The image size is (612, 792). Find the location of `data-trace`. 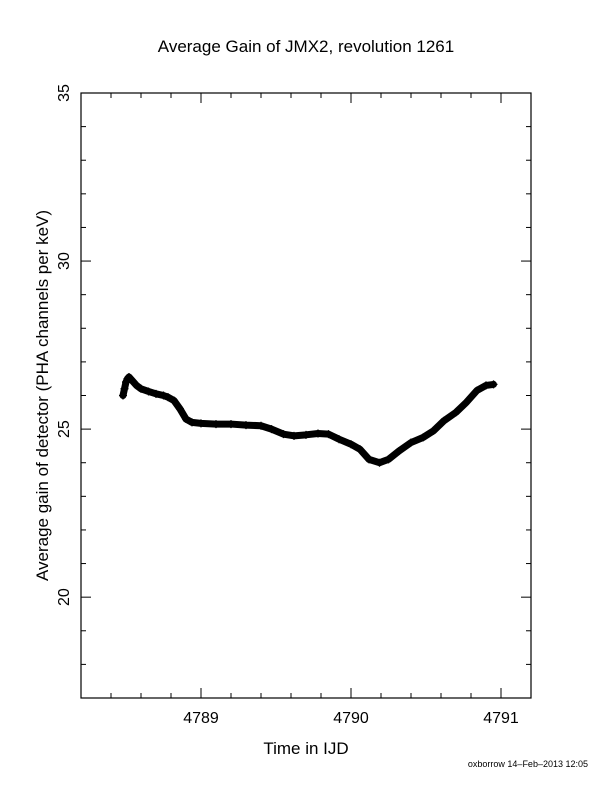

data-trace is located at coordinates (308, 420).